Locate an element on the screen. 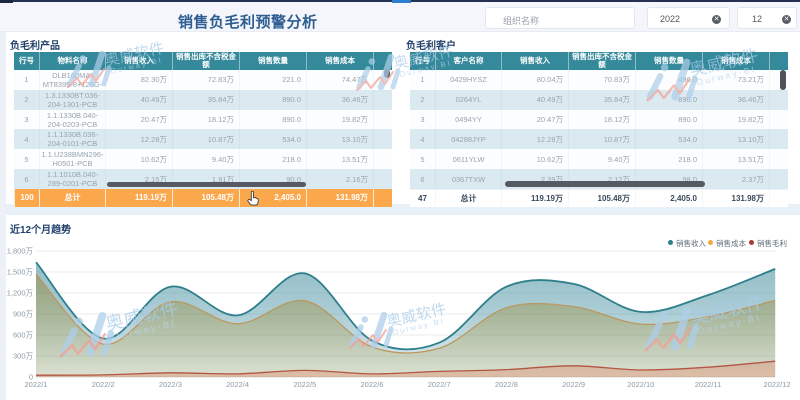  svg-text: 2022/5 is located at coordinates (304, 384).